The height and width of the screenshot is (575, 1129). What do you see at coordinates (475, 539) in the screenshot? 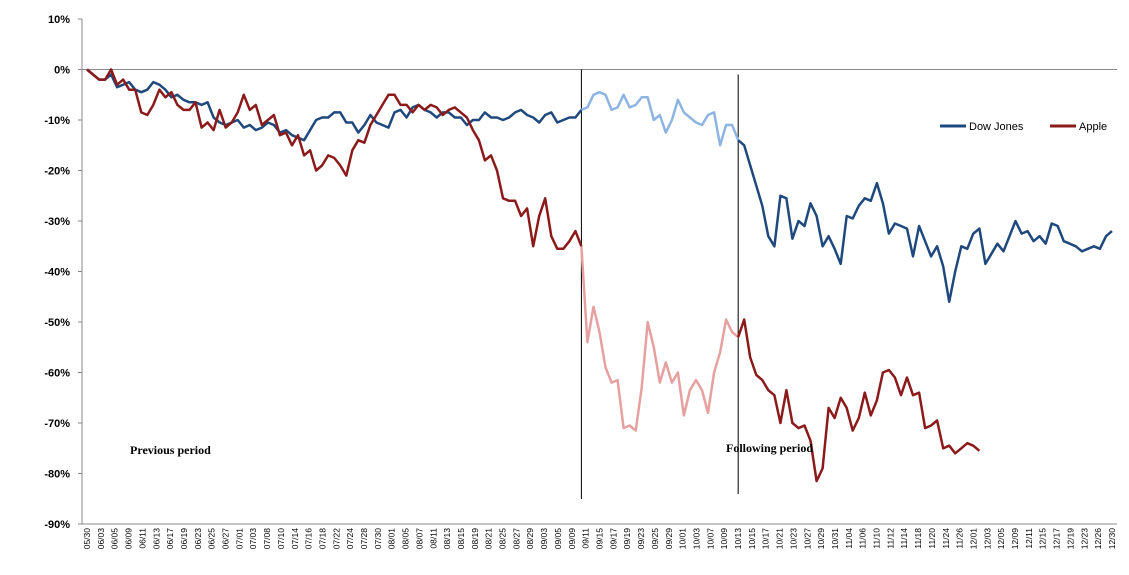
I see `x-tick-label: 08/19` at bounding box center [475, 539].